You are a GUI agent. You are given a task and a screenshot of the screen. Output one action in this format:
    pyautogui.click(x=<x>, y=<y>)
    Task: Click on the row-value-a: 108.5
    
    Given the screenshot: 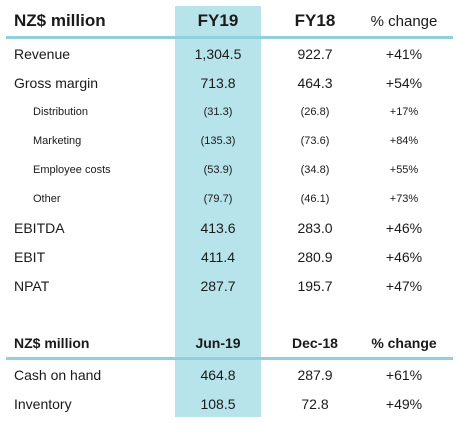 What is the action you would take?
    pyautogui.click(x=218, y=403)
    